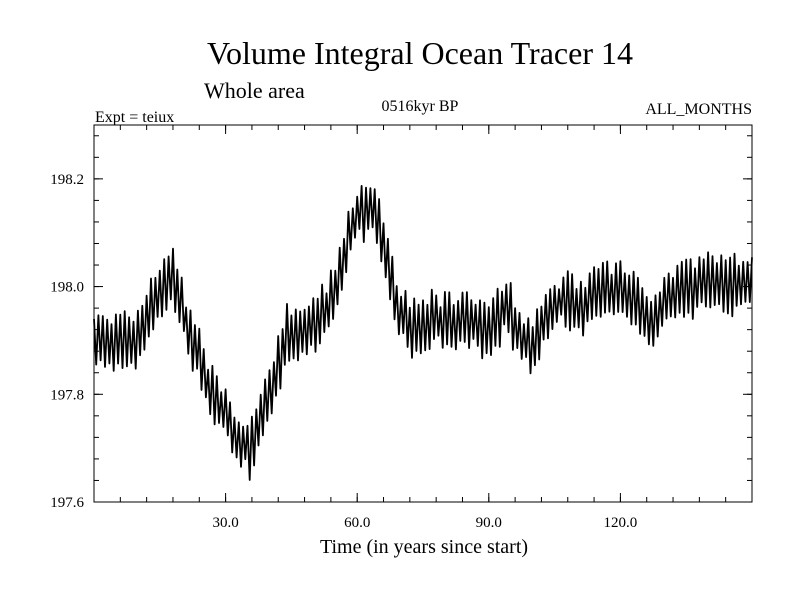  I want to click on months-label: ALL_MONTHS, so click(698, 109).